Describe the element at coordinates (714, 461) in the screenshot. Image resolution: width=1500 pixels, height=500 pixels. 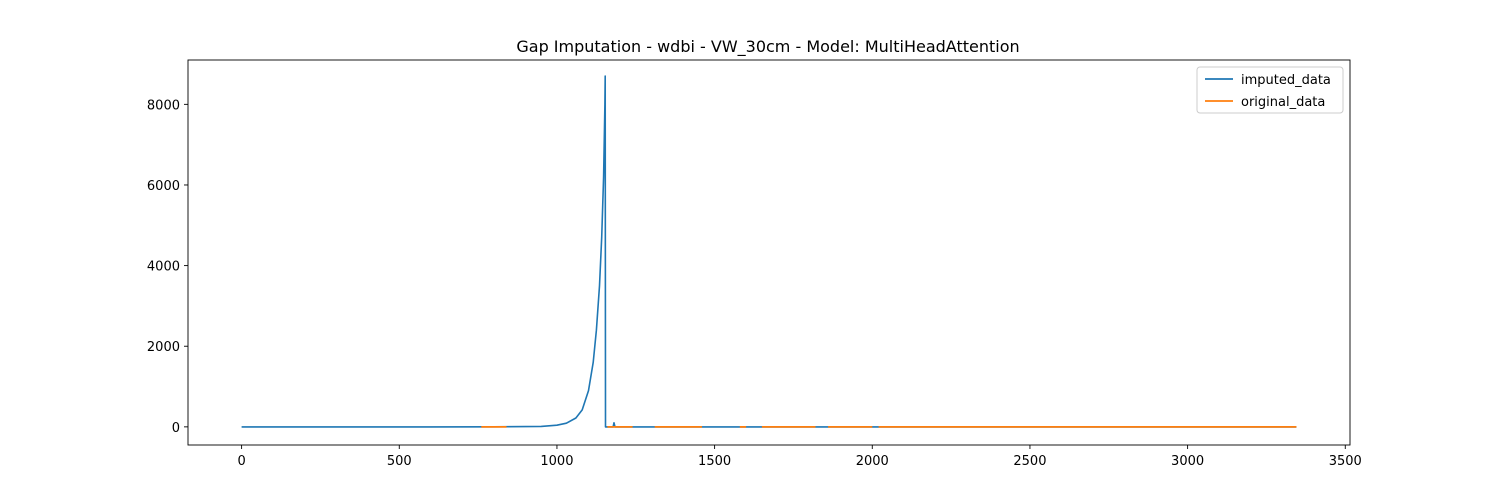
I see `x-tick-label: 1500` at that location.